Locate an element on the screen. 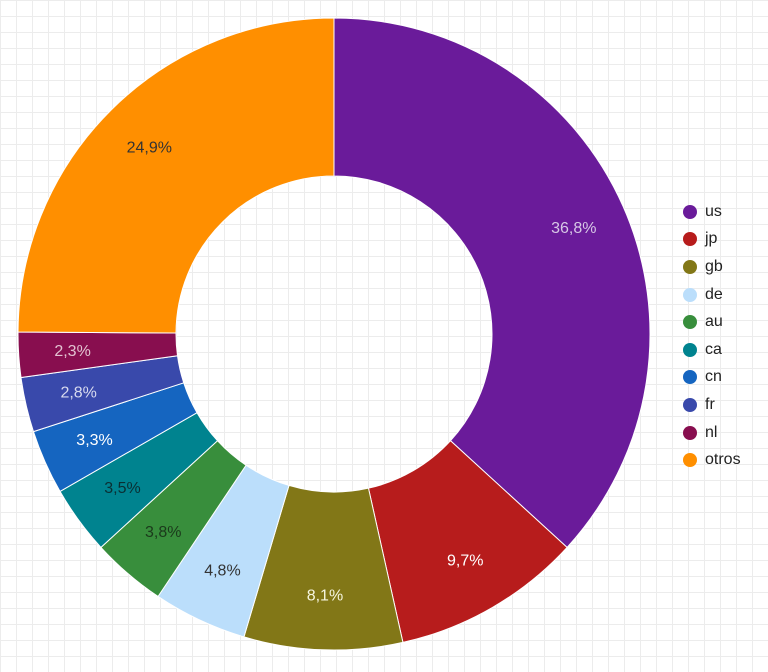 The height and width of the screenshot is (672, 768). legend-label-au: au is located at coordinates (714, 322).